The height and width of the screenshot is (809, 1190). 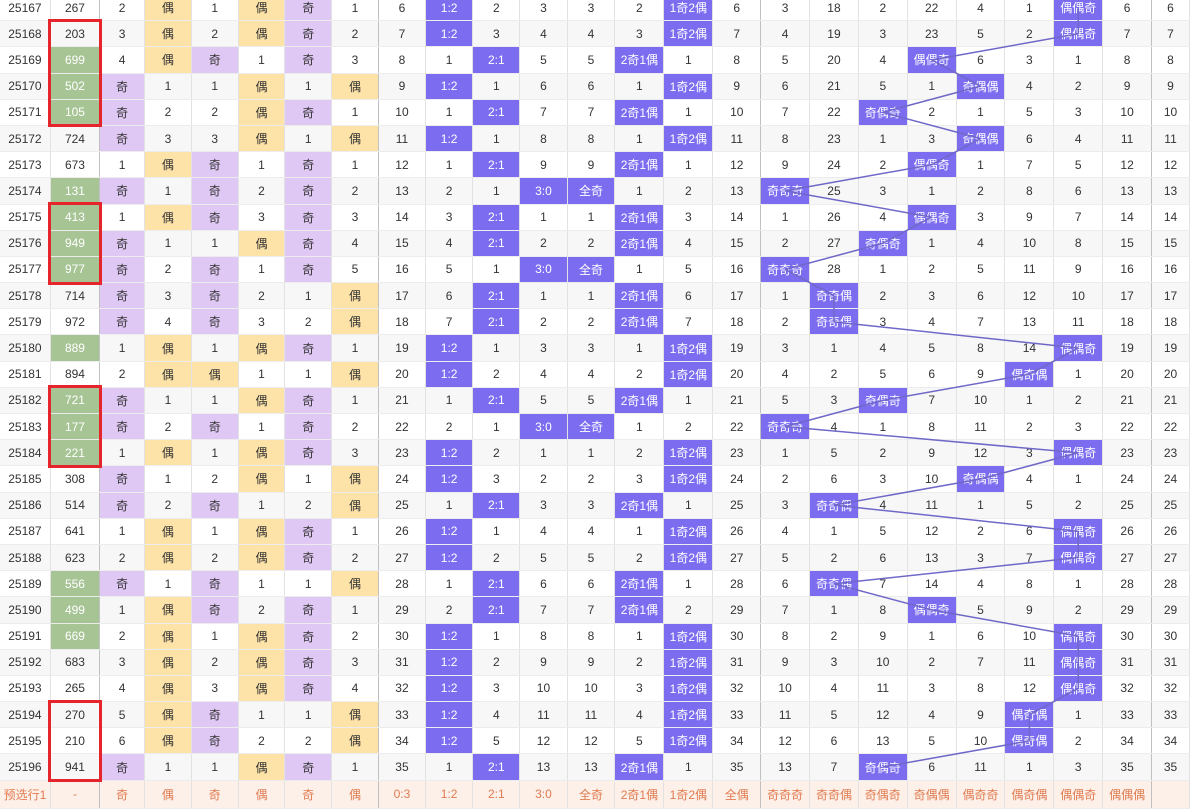 What do you see at coordinates (402, 741) in the screenshot?
I see `ratio-cell: 34` at bounding box center [402, 741].